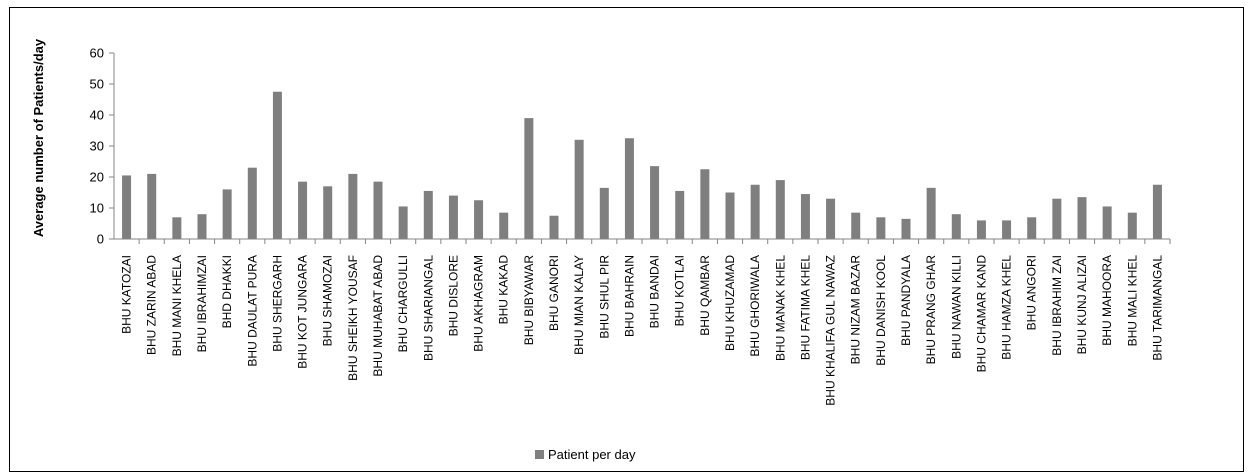 Image resolution: width=1255 pixels, height=476 pixels. I want to click on x-tick-label: BHU MALI KHEL, so click(1132, 301).